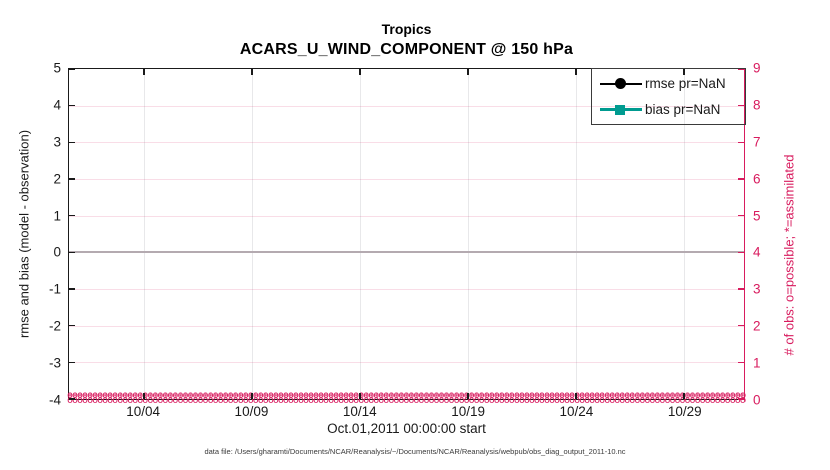 The width and height of the screenshot is (830, 470). Describe the element at coordinates (757, 363) in the screenshot. I see `right-tick-label: 1` at that location.